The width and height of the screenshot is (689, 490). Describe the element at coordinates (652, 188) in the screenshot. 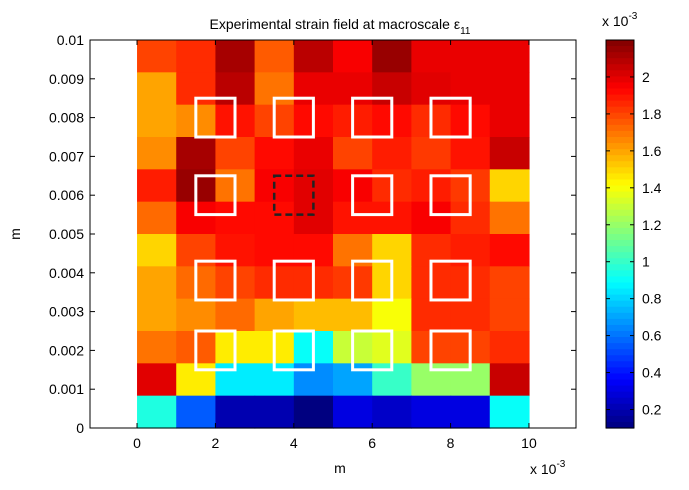

I see `colorbar-tick-label: 1.4` at that location.